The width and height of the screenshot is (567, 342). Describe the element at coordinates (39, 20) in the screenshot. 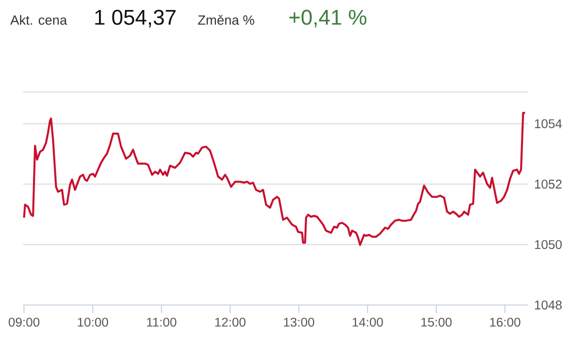

I see `text: Akt. cena` at that location.